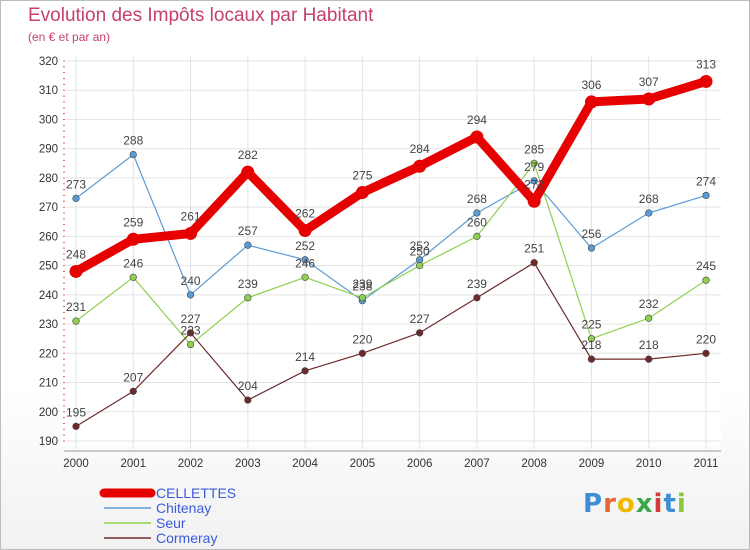  I want to click on y-tick-label: 250, so click(48, 267).